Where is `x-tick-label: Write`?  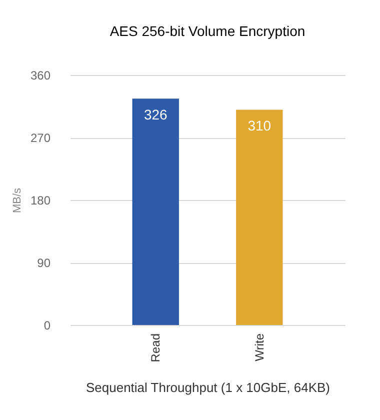 x-tick-label: Write is located at coordinates (259, 347).